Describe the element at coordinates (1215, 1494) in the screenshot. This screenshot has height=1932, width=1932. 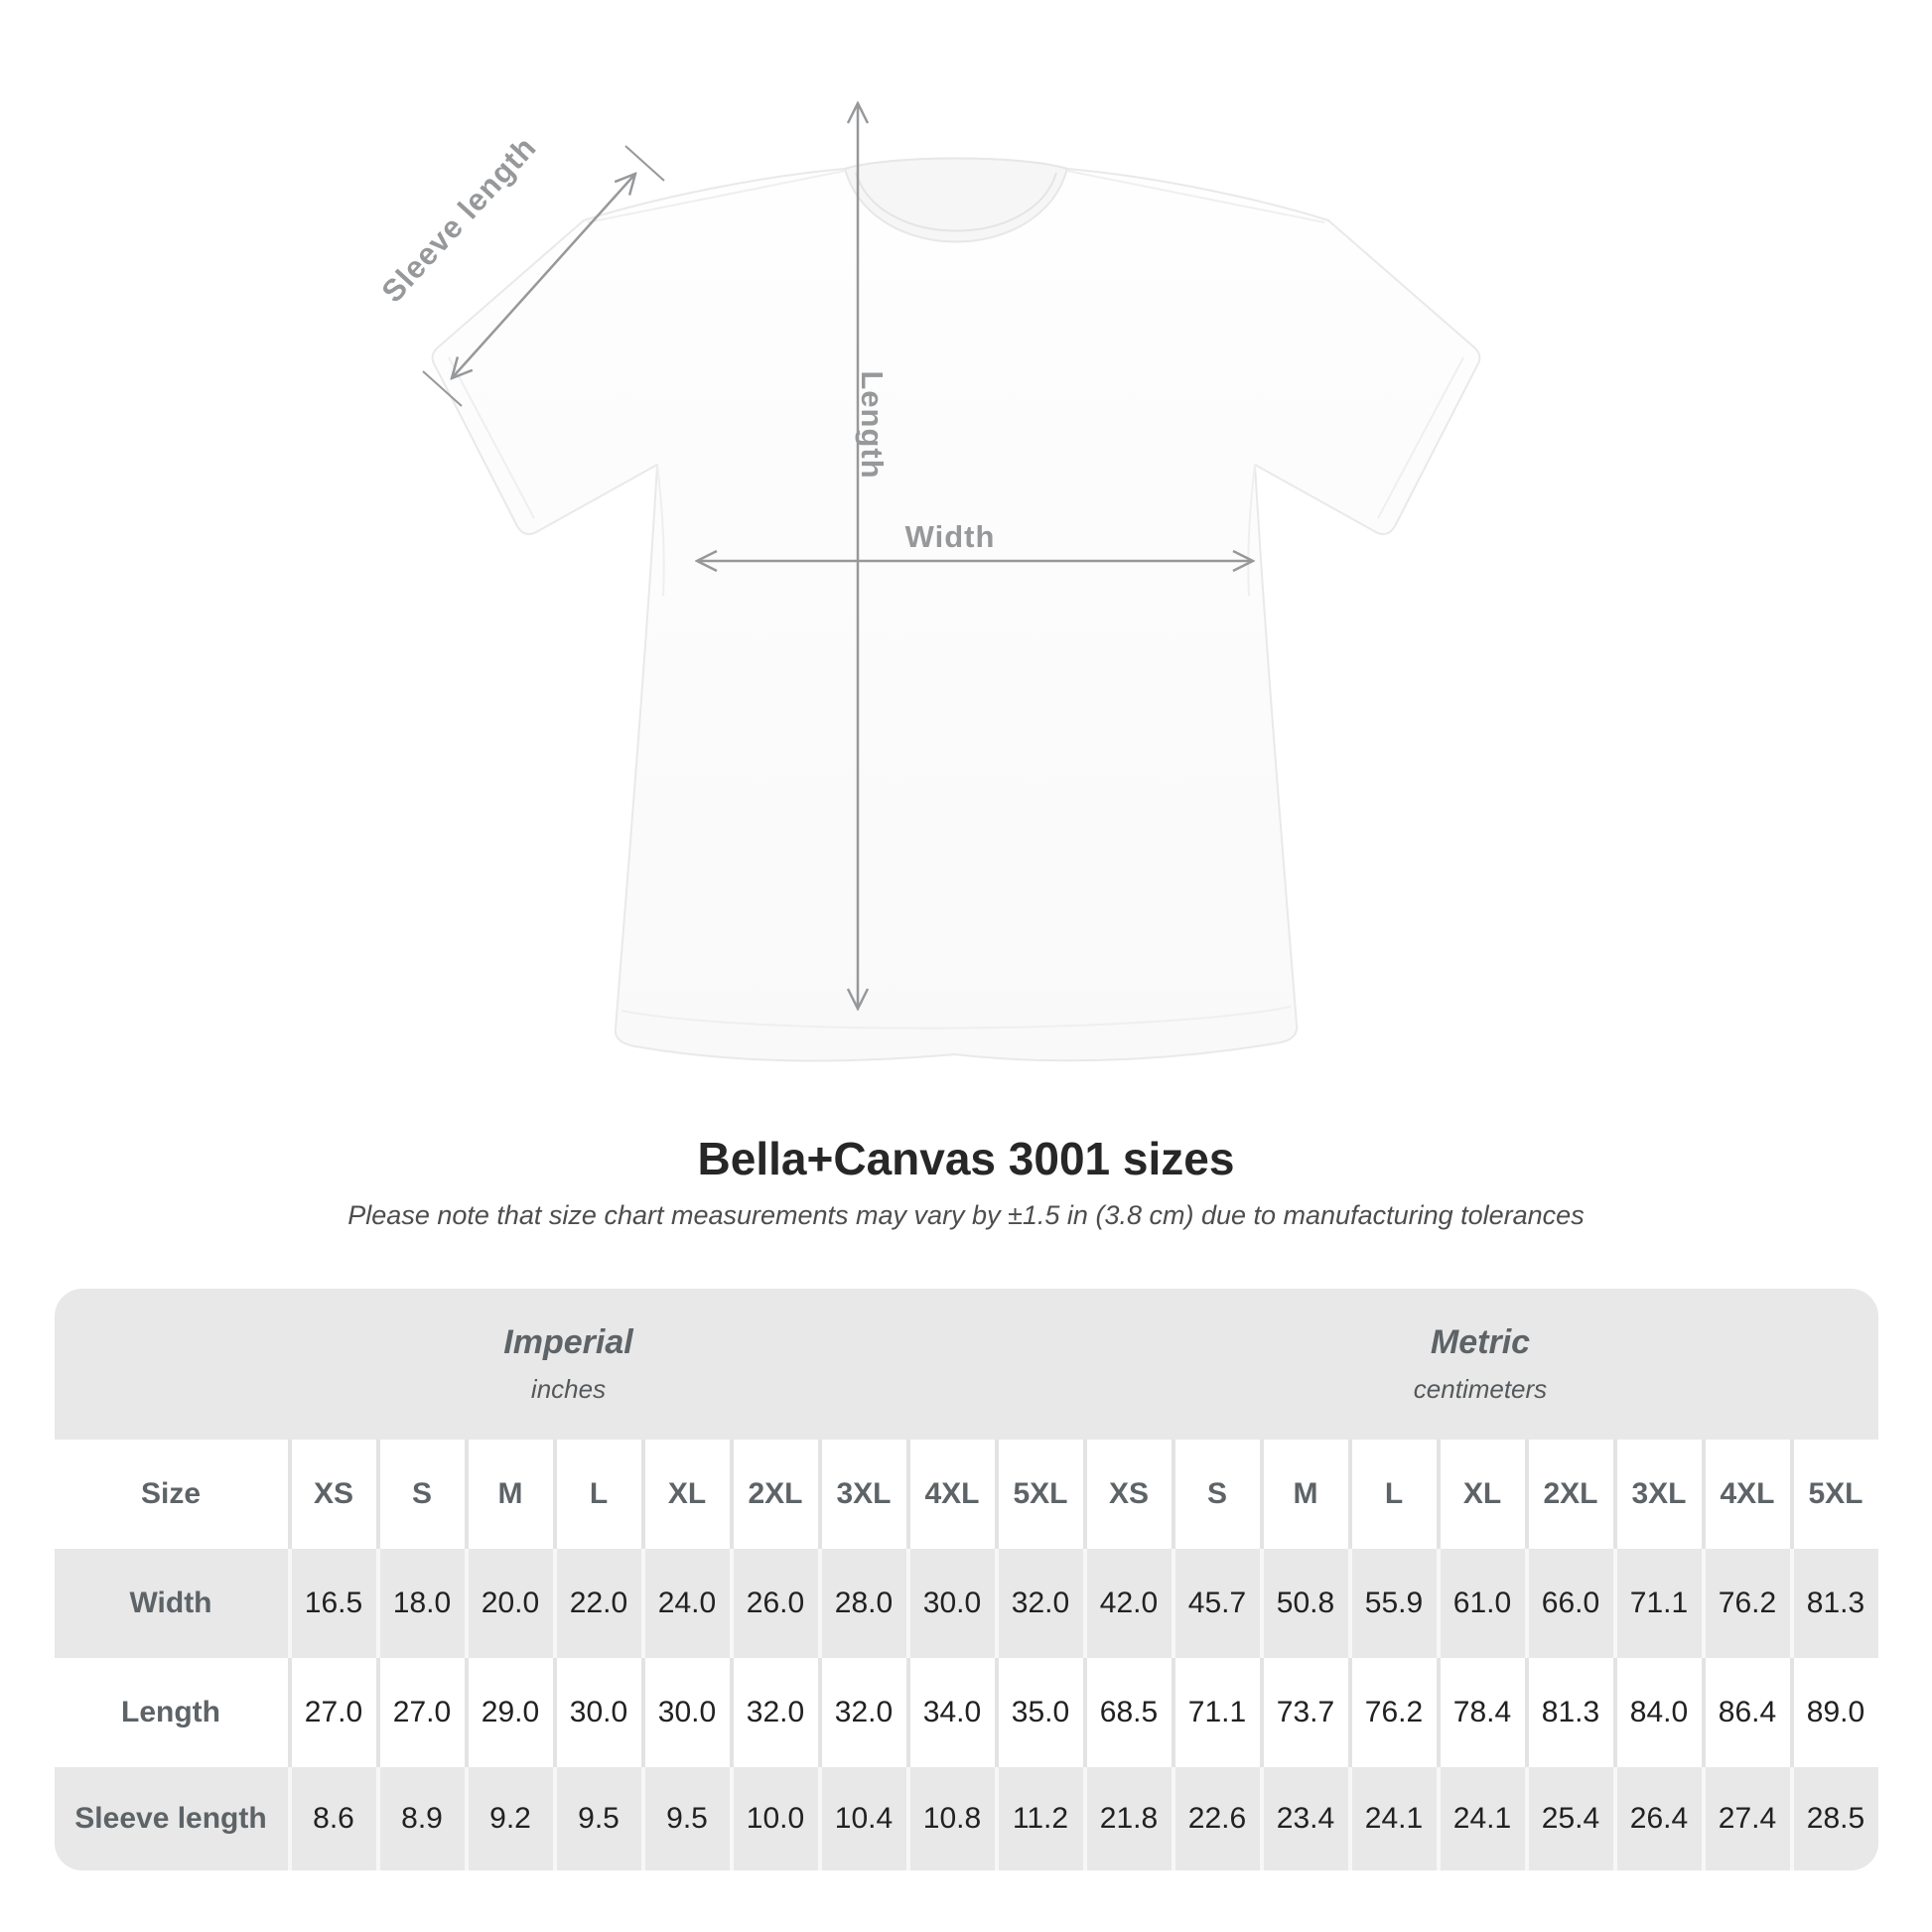
I see `size-header-metric-s: S` at that location.